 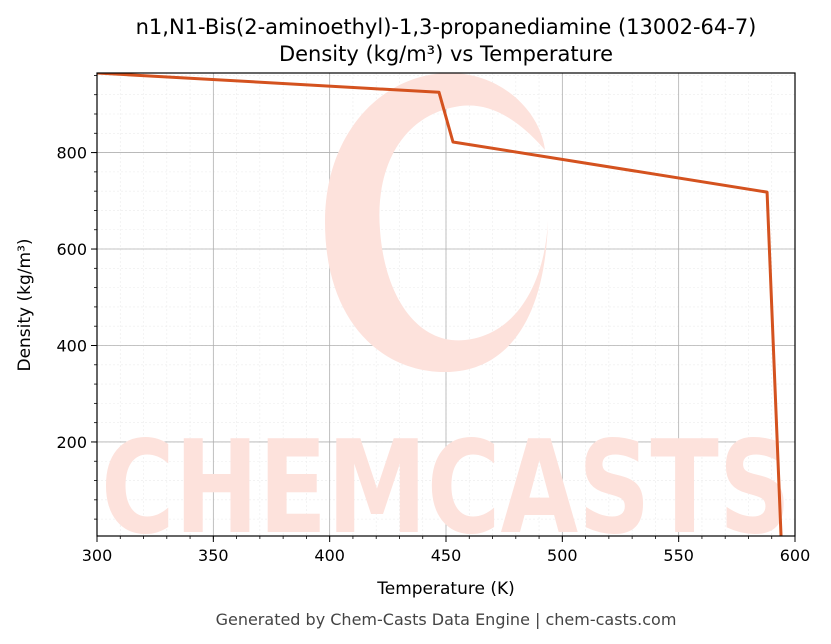 What do you see at coordinates (678, 555) in the screenshot?
I see `x-tick-label: 550` at bounding box center [678, 555].